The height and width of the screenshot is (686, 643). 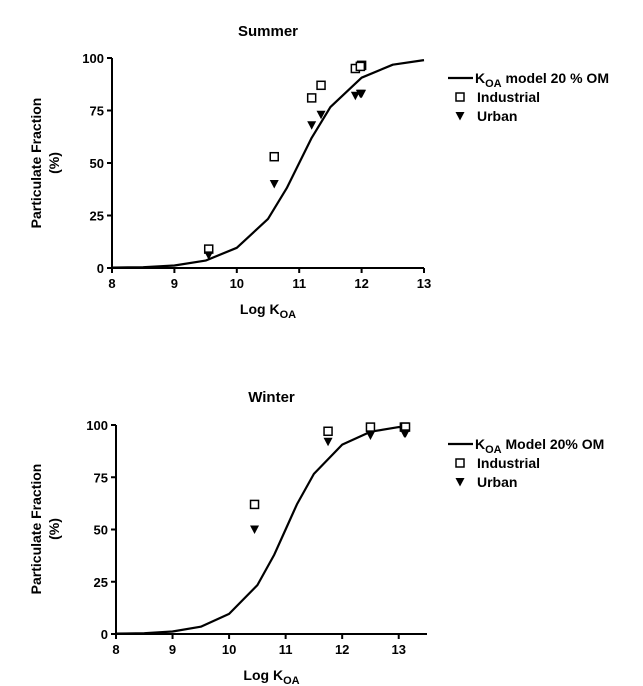 I want to click on chart-title: Winter, so click(x=271, y=397).